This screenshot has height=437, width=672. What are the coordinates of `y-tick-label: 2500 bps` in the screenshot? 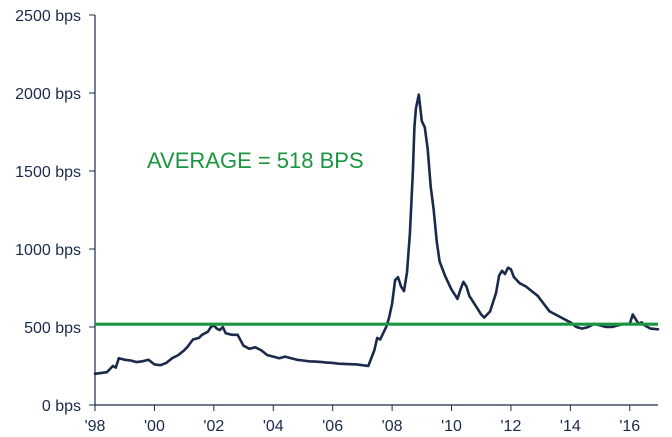 It's located at (48, 16).